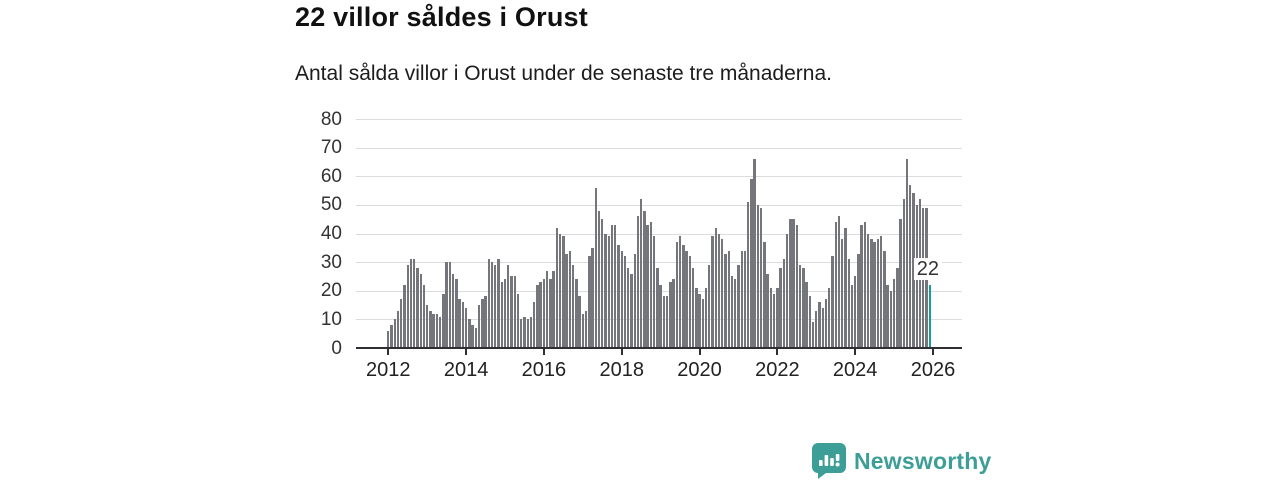 This screenshot has height=480, width=1280. What do you see at coordinates (331, 205) in the screenshot?
I see `y-axis-tick-label: 50` at bounding box center [331, 205].